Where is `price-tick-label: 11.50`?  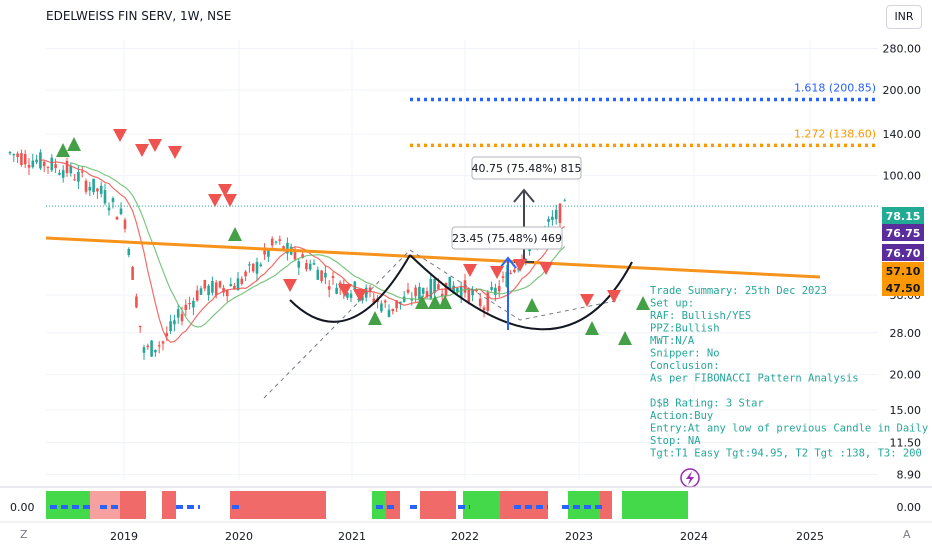 price-tick-label: 11.50 is located at coordinates (906, 443).